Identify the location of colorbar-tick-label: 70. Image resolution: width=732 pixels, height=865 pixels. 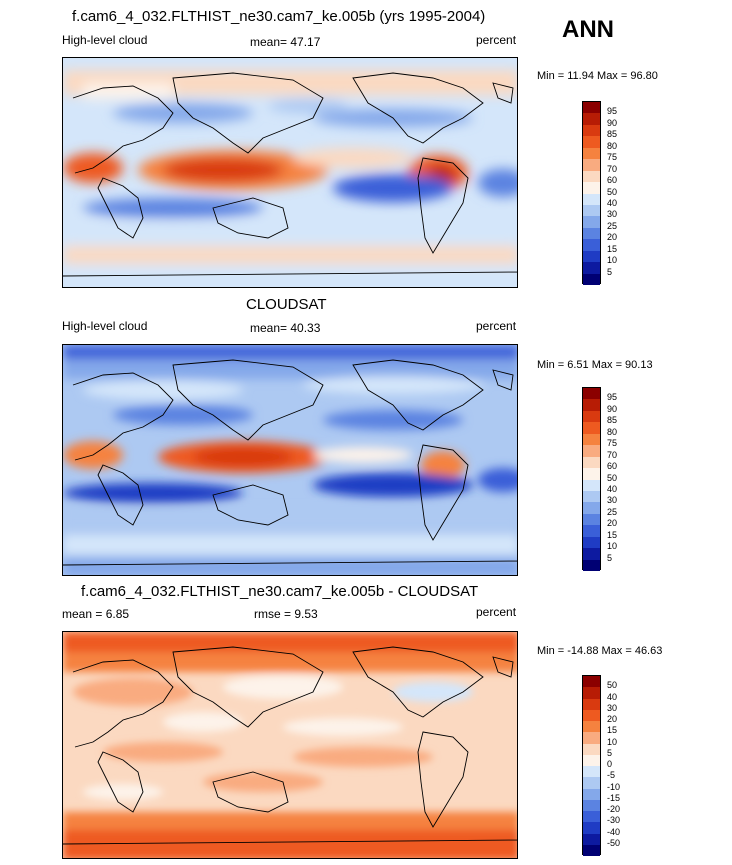
(612, 168).